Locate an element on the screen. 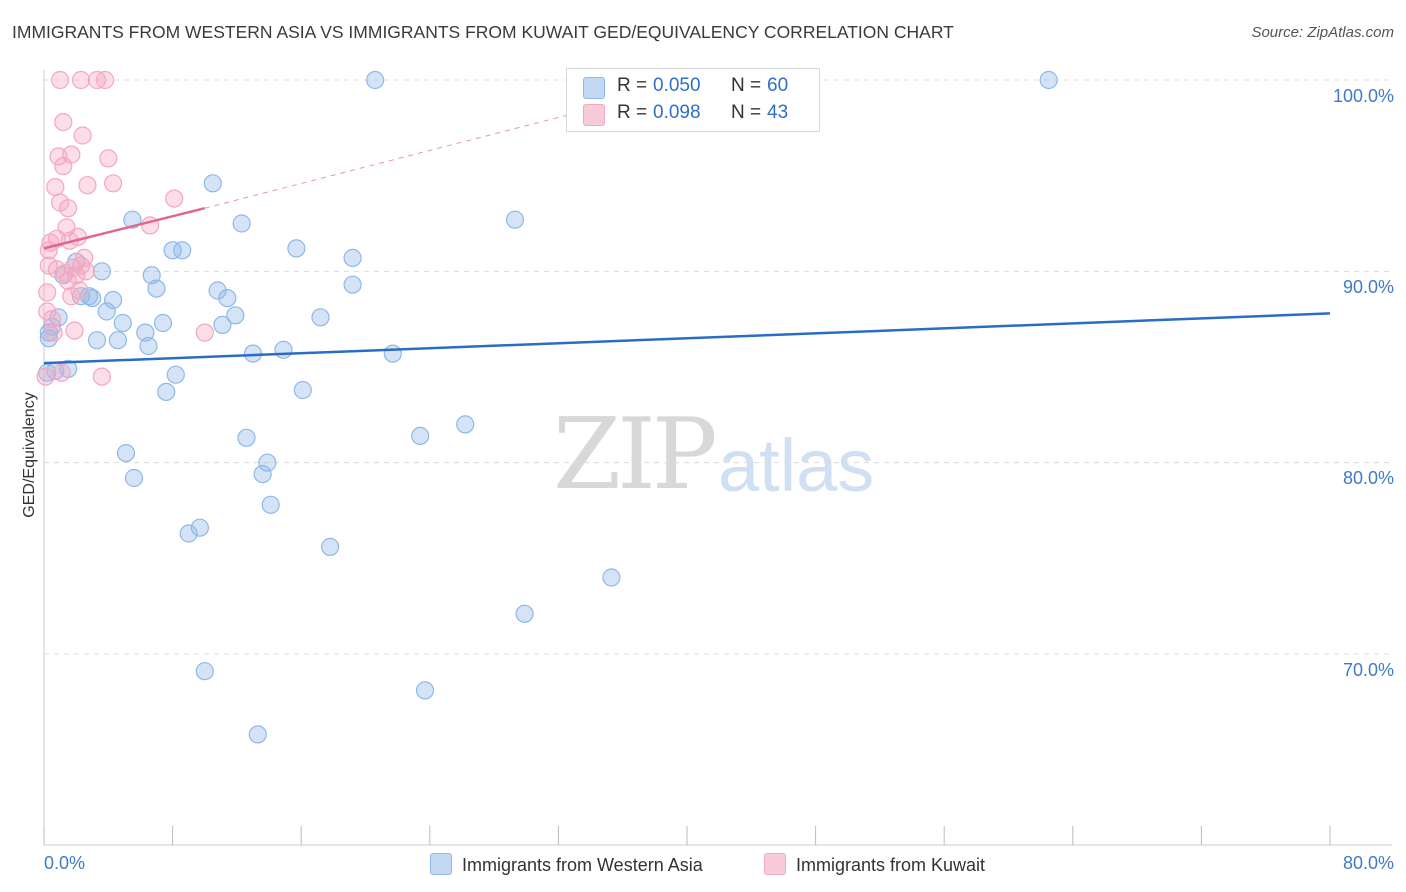 Image resolution: width=1406 pixels, height=892 pixels. kuwait-swatch is located at coordinates (594, 115).